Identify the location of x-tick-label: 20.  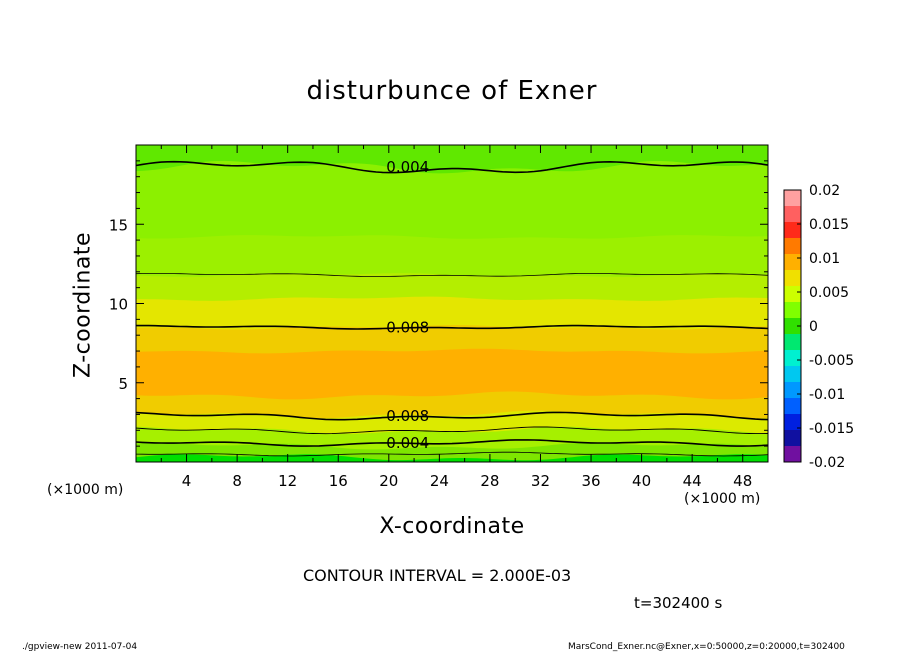
(388, 481).